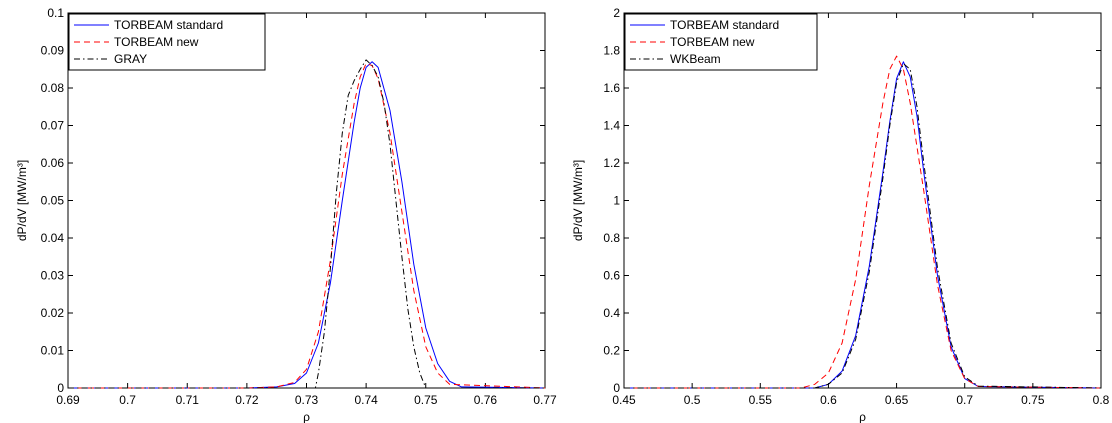  What do you see at coordinates (53, 238) in the screenshot?
I see `y-tick-label: 0.04` at bounding box center [53, 238].